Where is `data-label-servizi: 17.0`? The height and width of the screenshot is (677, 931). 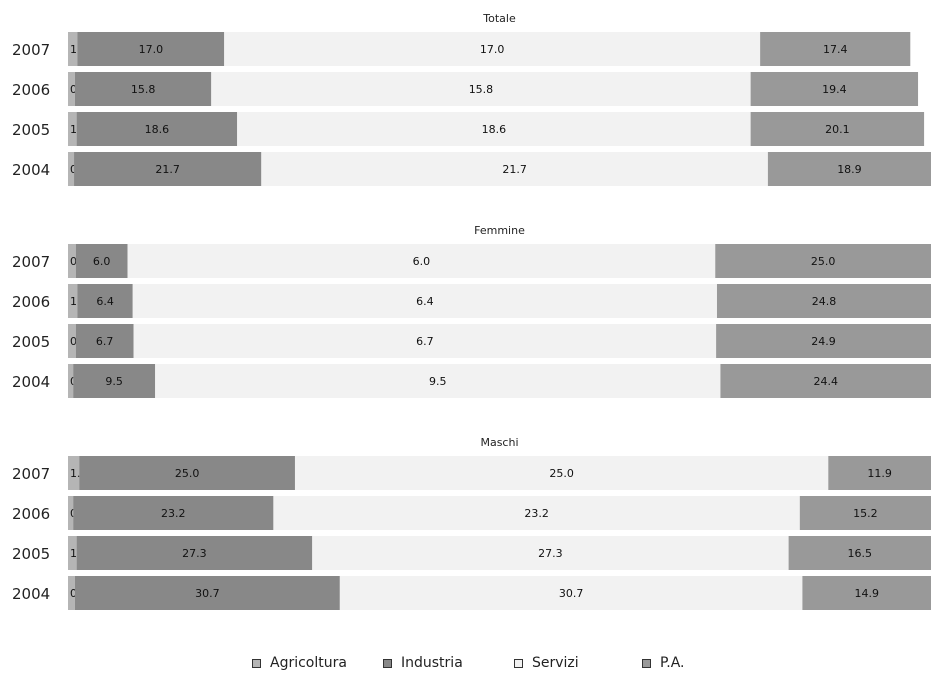 data-label-servizi: 17.0 is located at coordinates (492, 49).